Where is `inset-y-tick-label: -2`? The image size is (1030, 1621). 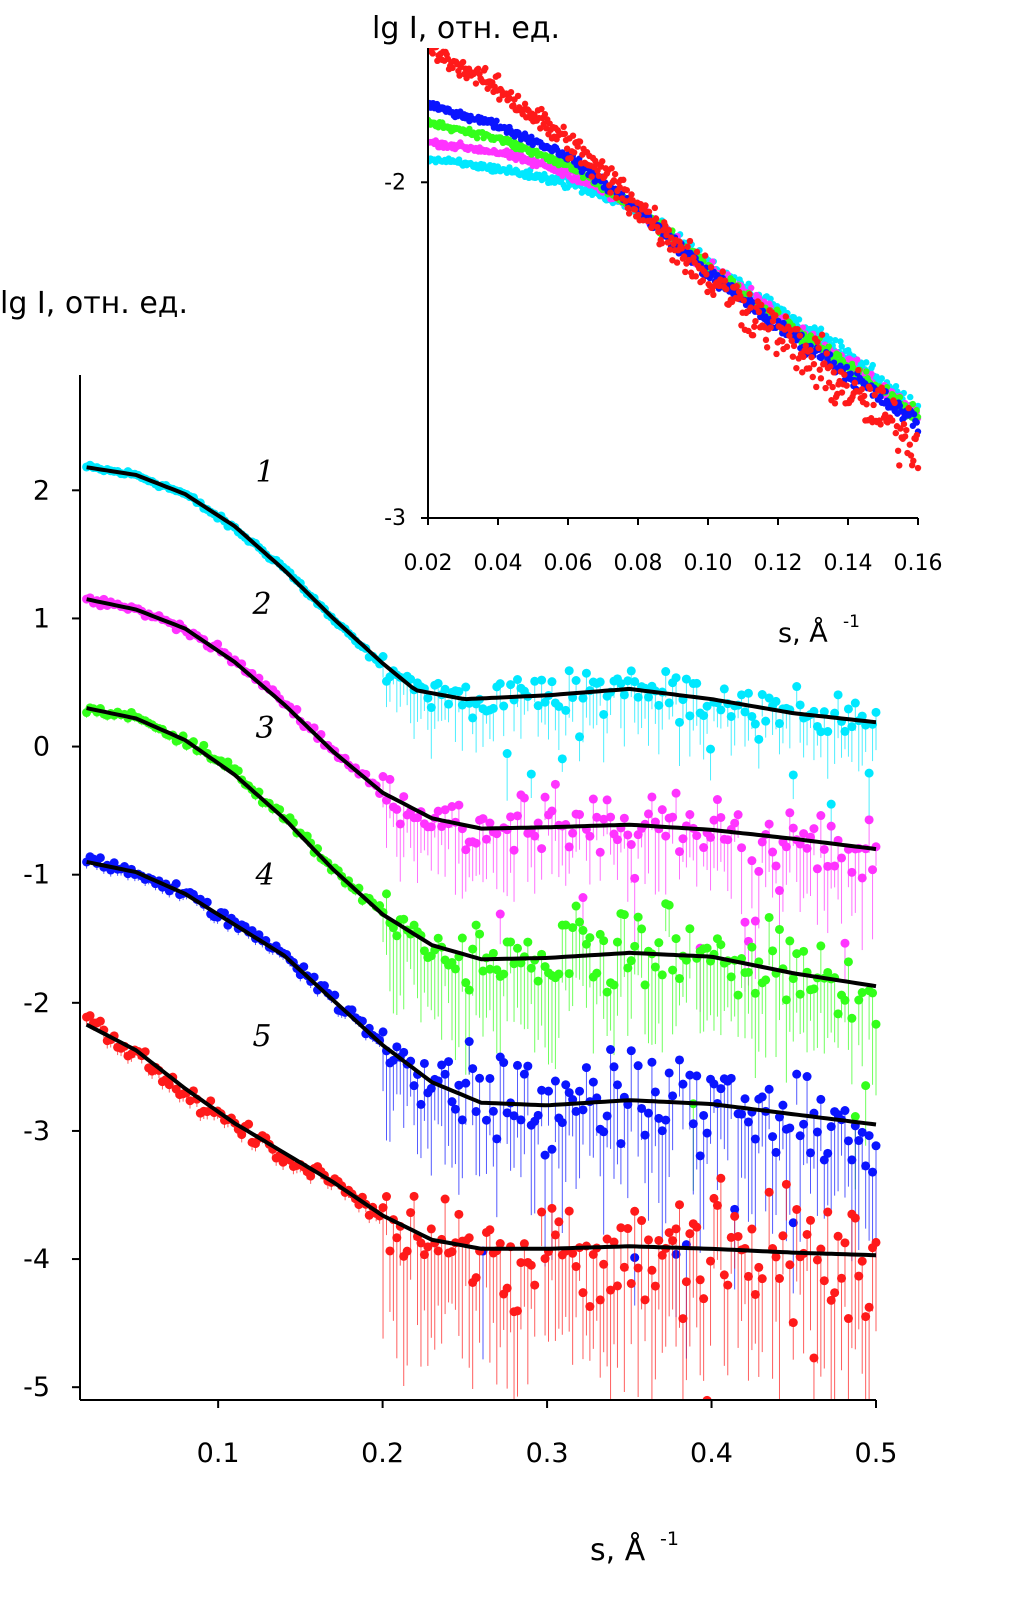
inset-y-tick-label: -2 is located at coordinates (395, 182).